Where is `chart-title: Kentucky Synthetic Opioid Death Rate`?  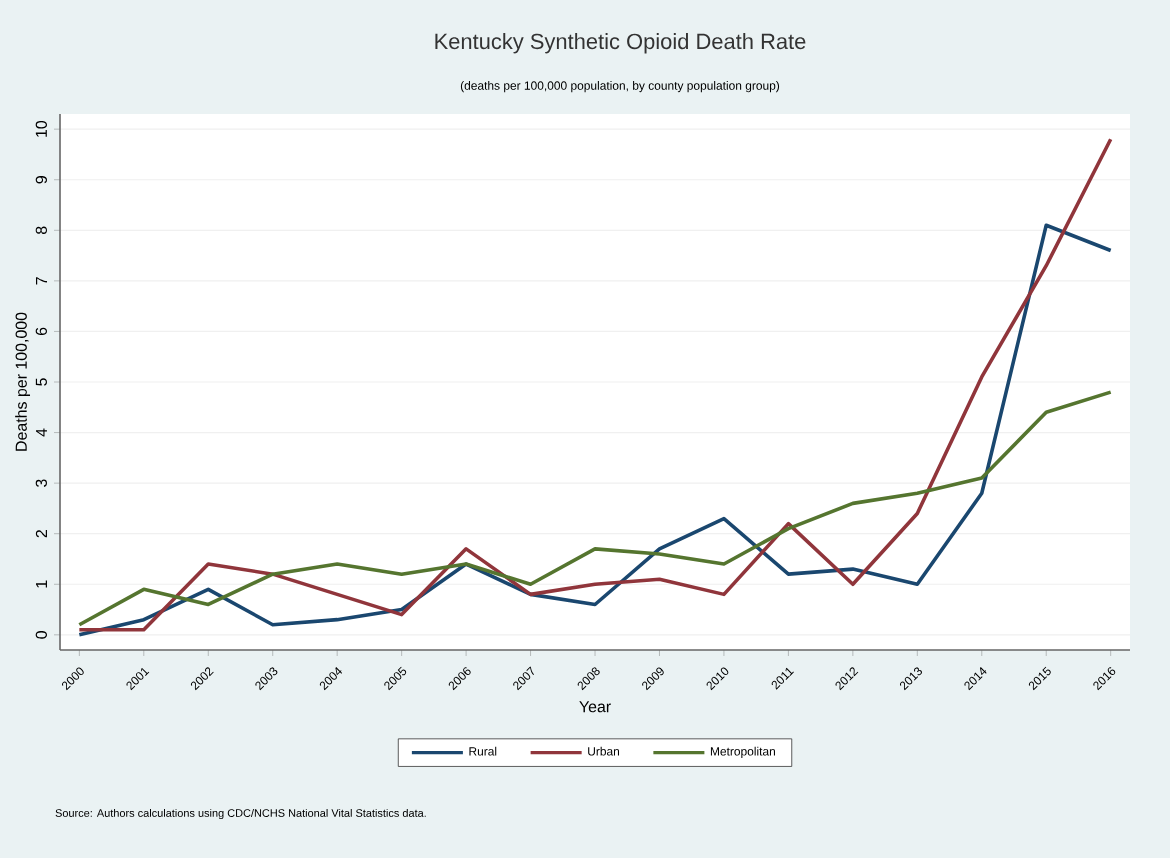 chart-title: Kentucky Synthetic Opioid Death Rate is located at coordinates (620, 43).